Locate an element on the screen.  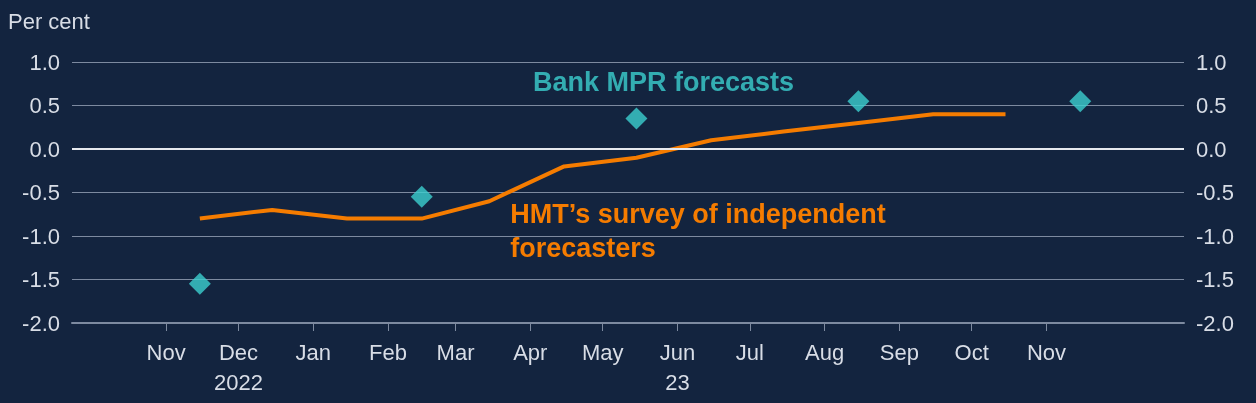
y2-tick-label: 0.0 is located at coordinates (1211, 149).